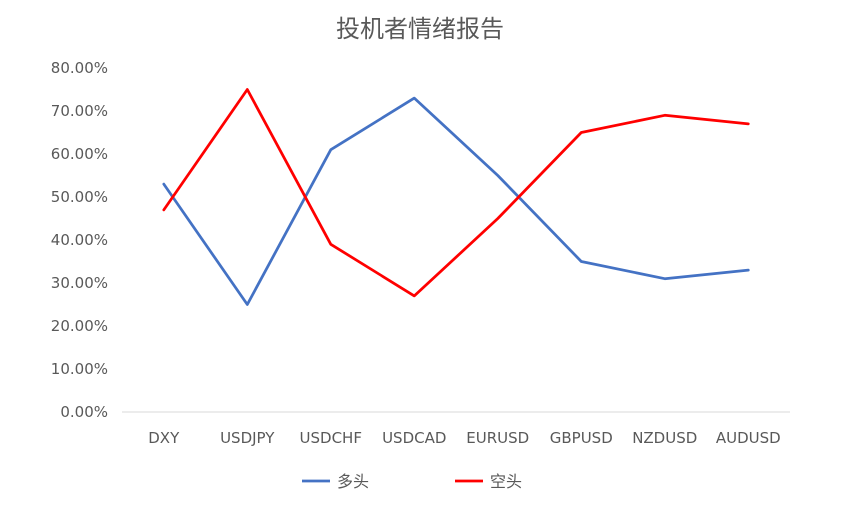  What do you see at coordinates (353, 481) in the screenshot?
I see `legend-label: 多头` at bounding box center [353, 481].